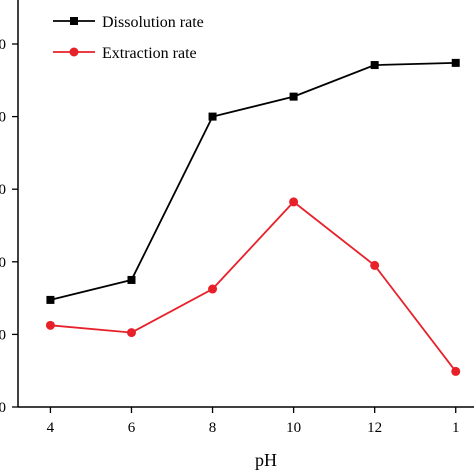 This screenshot has width=474, height=474. Describe the element at coordinates (149, 53) in the screenshot. I see `legend-label: Extraction rate` at that location.